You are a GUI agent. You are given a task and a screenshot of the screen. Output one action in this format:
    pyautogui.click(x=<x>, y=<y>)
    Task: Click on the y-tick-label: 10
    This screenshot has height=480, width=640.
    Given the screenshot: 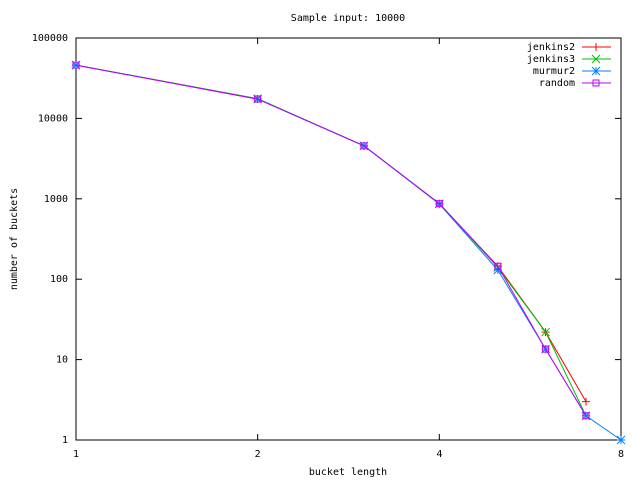 What is the action you would take?
    pyautogui.click(x=62, y=360)
    